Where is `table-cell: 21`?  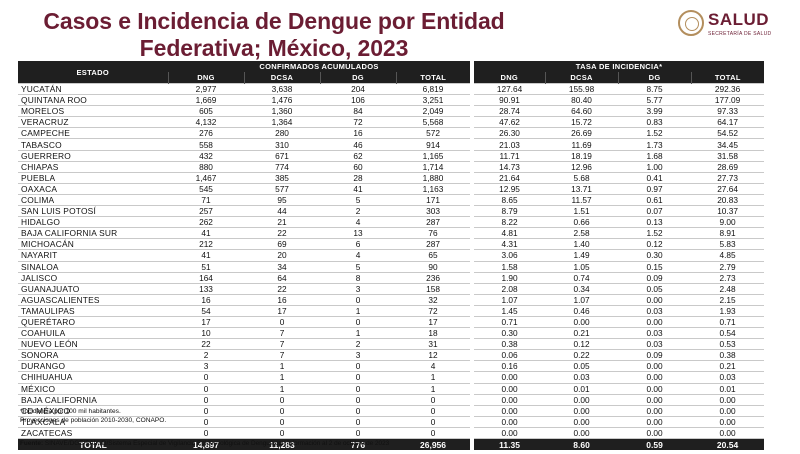
table-cell: 21 is located at coordinates (282, 222).